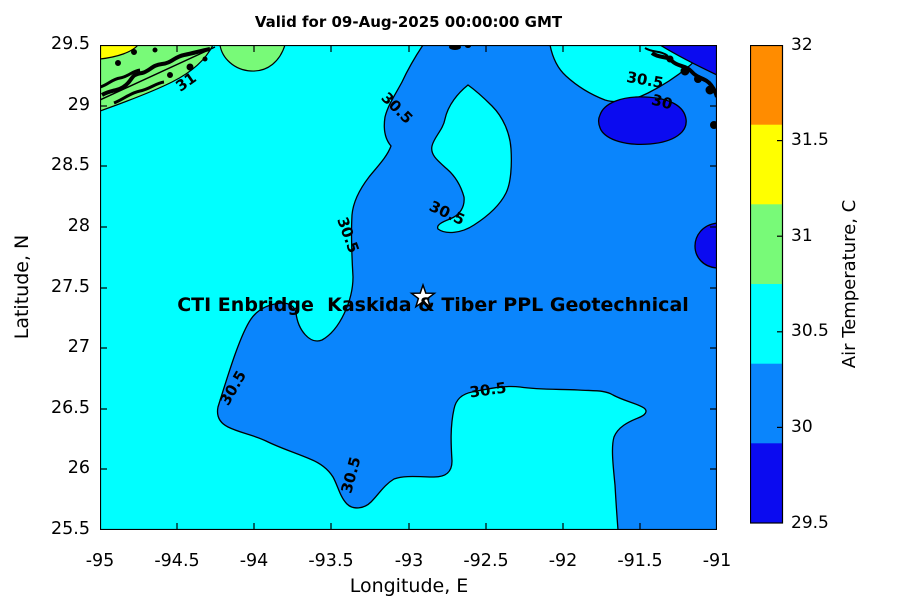  What do you see at coordinates (810, 331) in the screenshot?
I see `colorbar-tick-label: 30.5` at bounding box center [810, 331].